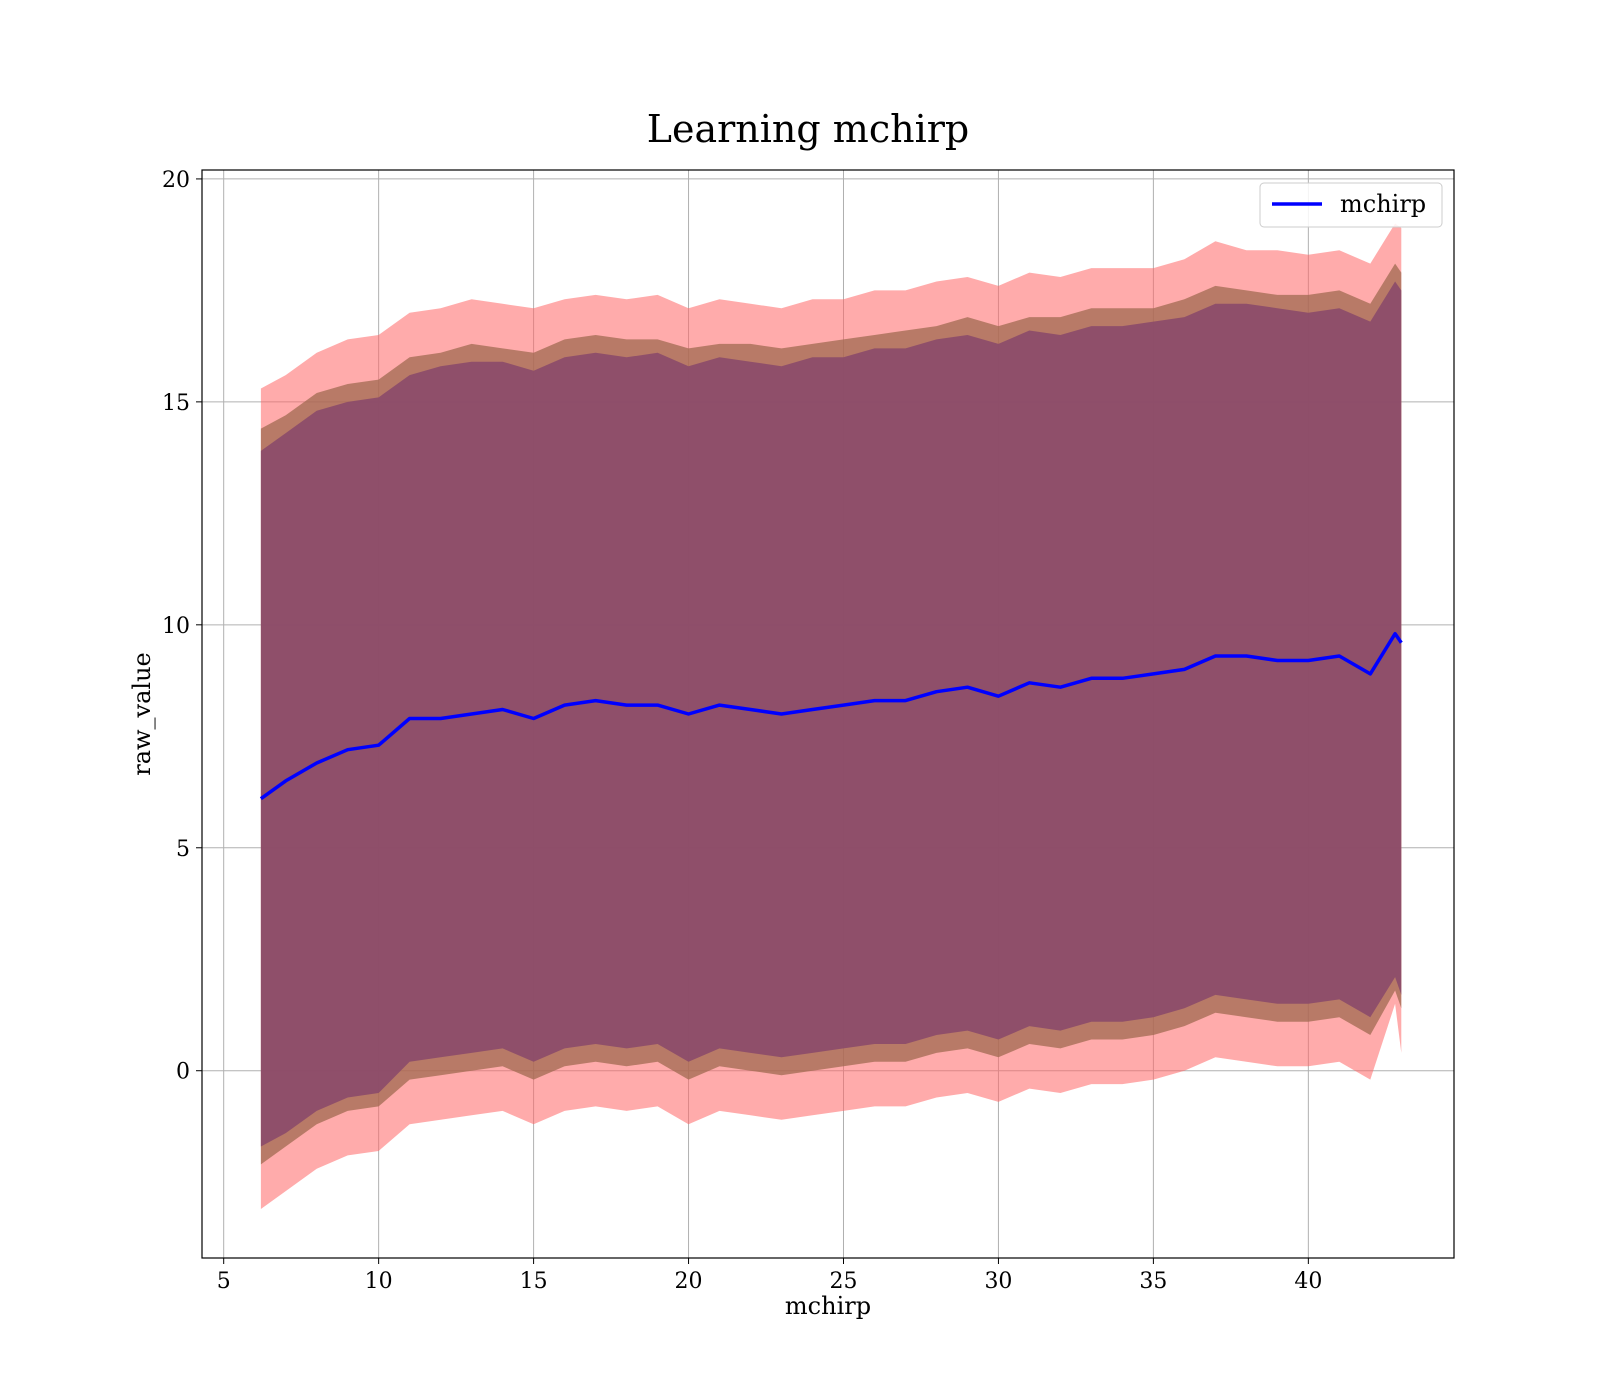 The image size is (1600, 1400). Describe the element at coordinates (379, 1281) in the screenshot. I see `x-tick-label: 10` at that location.